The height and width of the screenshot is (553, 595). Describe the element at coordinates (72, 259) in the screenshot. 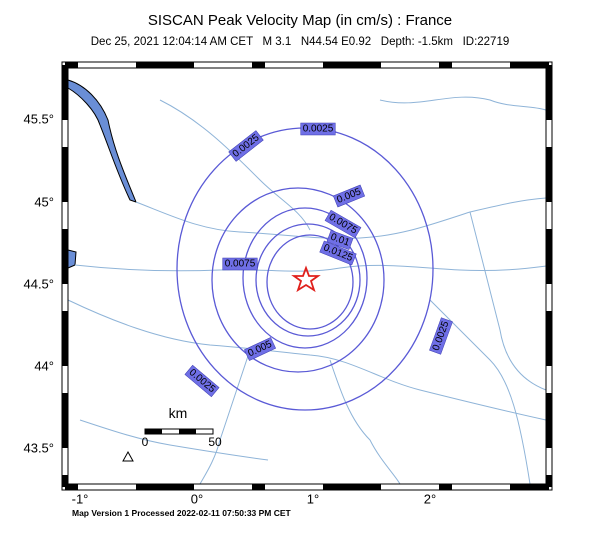

I see `water` at that location.